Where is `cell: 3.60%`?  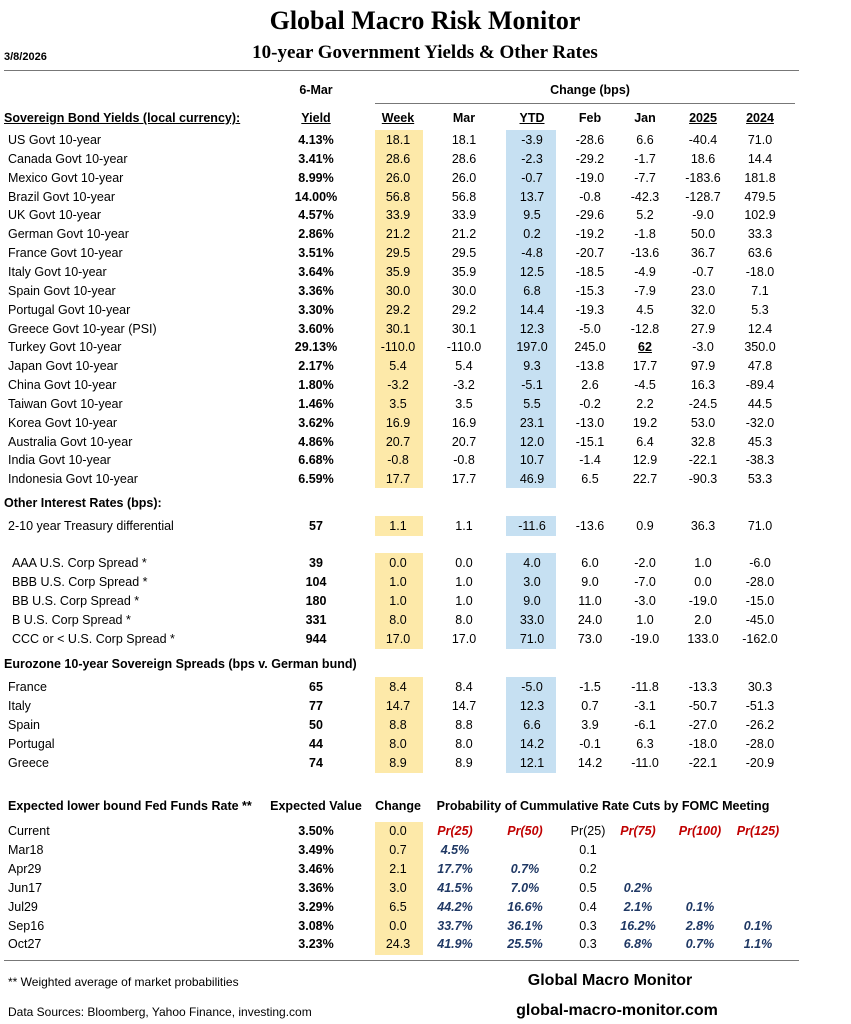
cell: 3.60% is located at coordinates (316, 328).